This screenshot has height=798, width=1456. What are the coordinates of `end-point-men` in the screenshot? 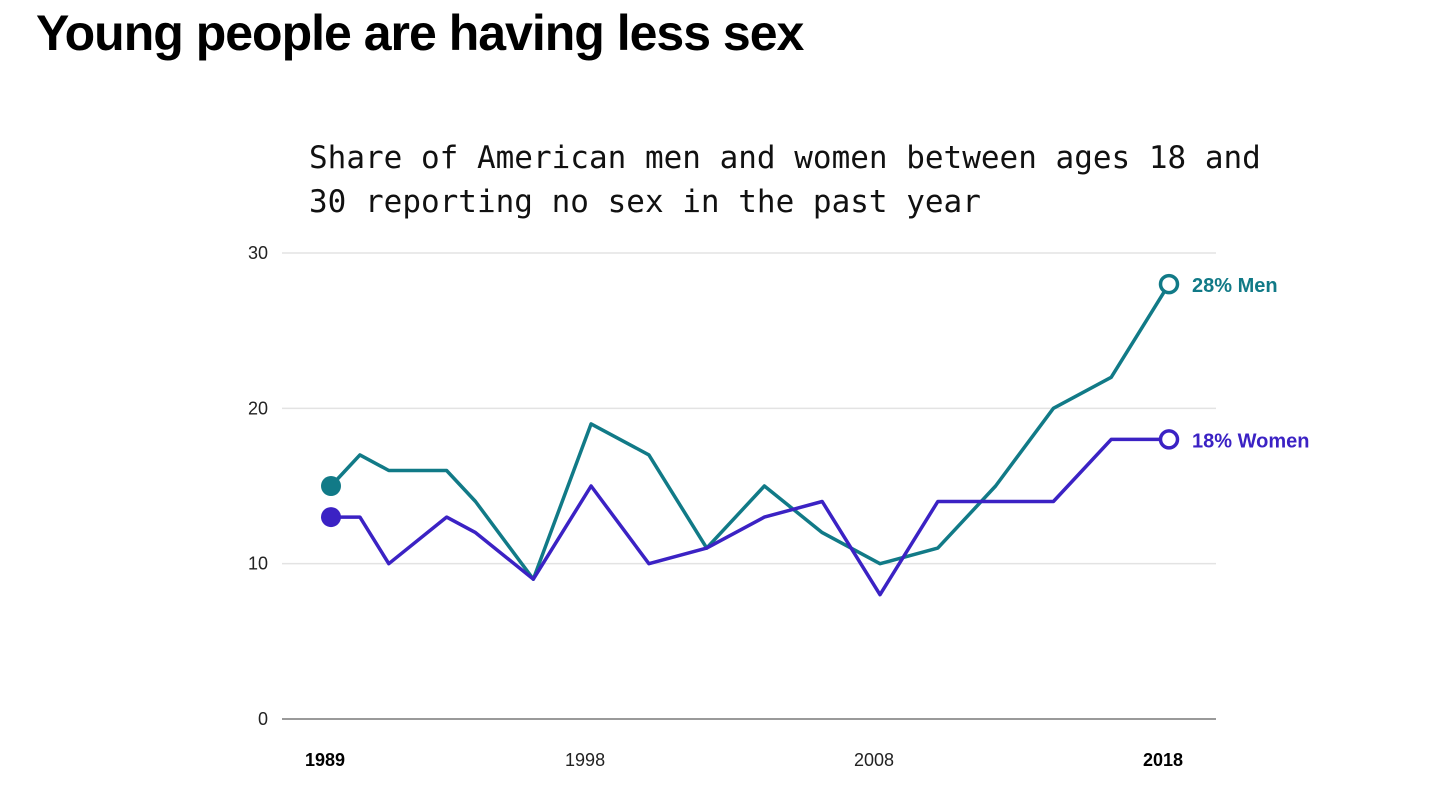 It's located at (1169, 284).